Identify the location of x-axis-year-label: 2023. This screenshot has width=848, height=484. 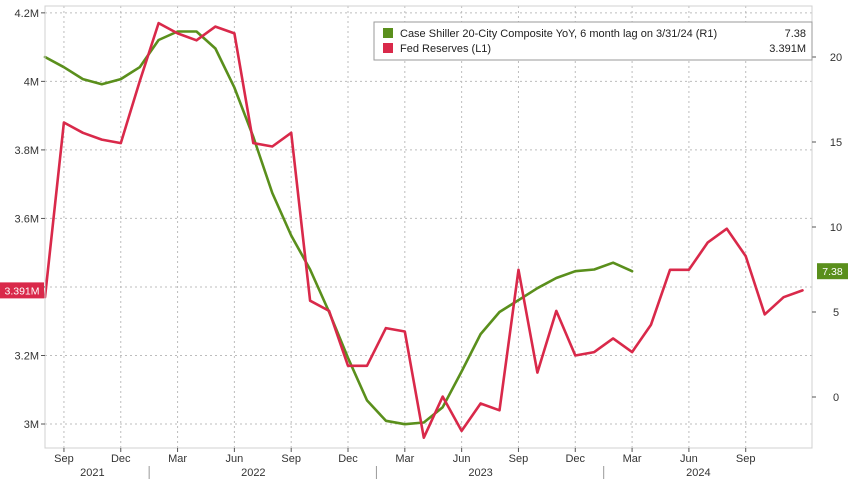
(480, 473).